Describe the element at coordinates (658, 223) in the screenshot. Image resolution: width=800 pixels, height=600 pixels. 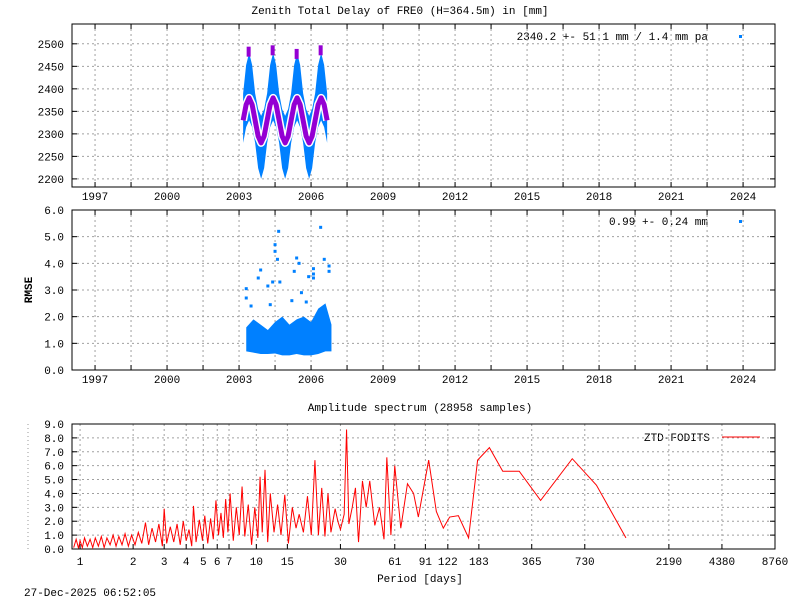
I see `rmse-legend-label: 0.99 +- 0.24 mm` at that location.